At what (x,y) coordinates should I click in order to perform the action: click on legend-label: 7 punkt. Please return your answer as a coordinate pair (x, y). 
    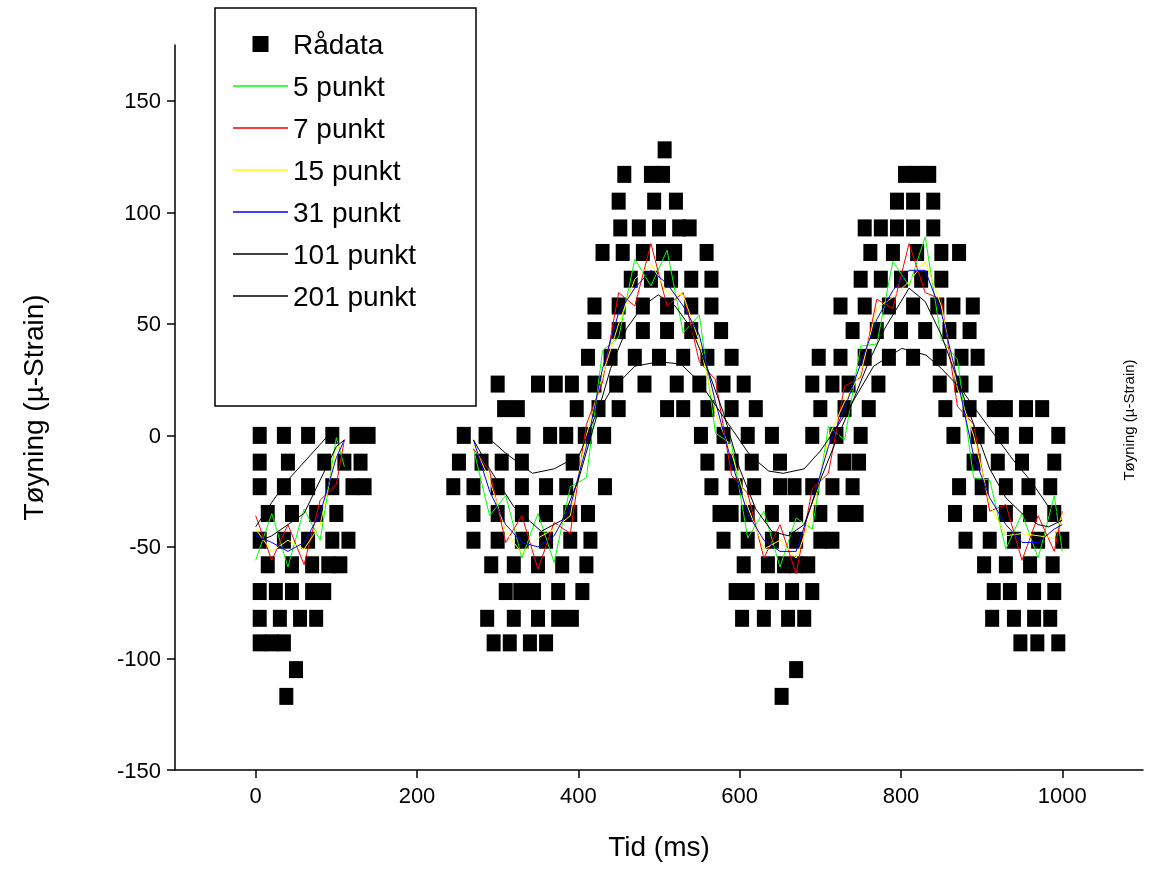
    Looking at the image, I should click on (339, 128).